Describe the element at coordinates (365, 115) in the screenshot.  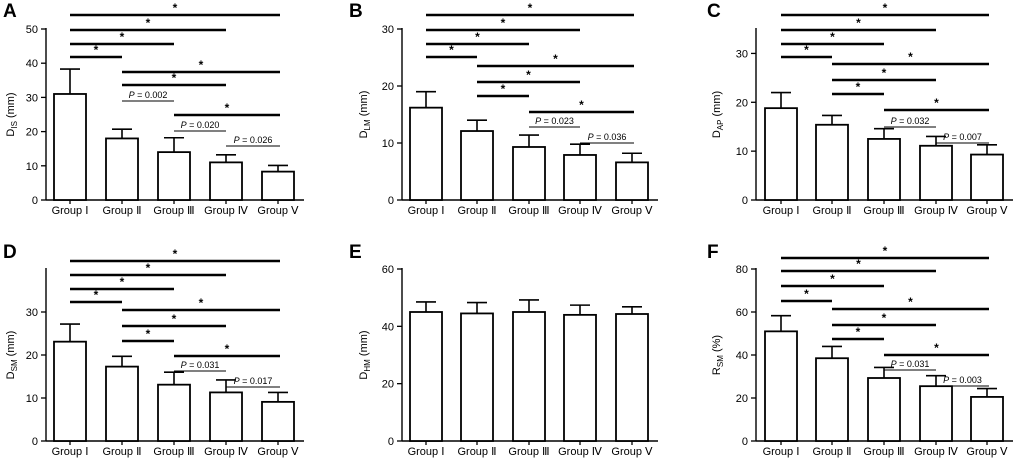
I see `y-axis-label: DLM (mm)` at that location.